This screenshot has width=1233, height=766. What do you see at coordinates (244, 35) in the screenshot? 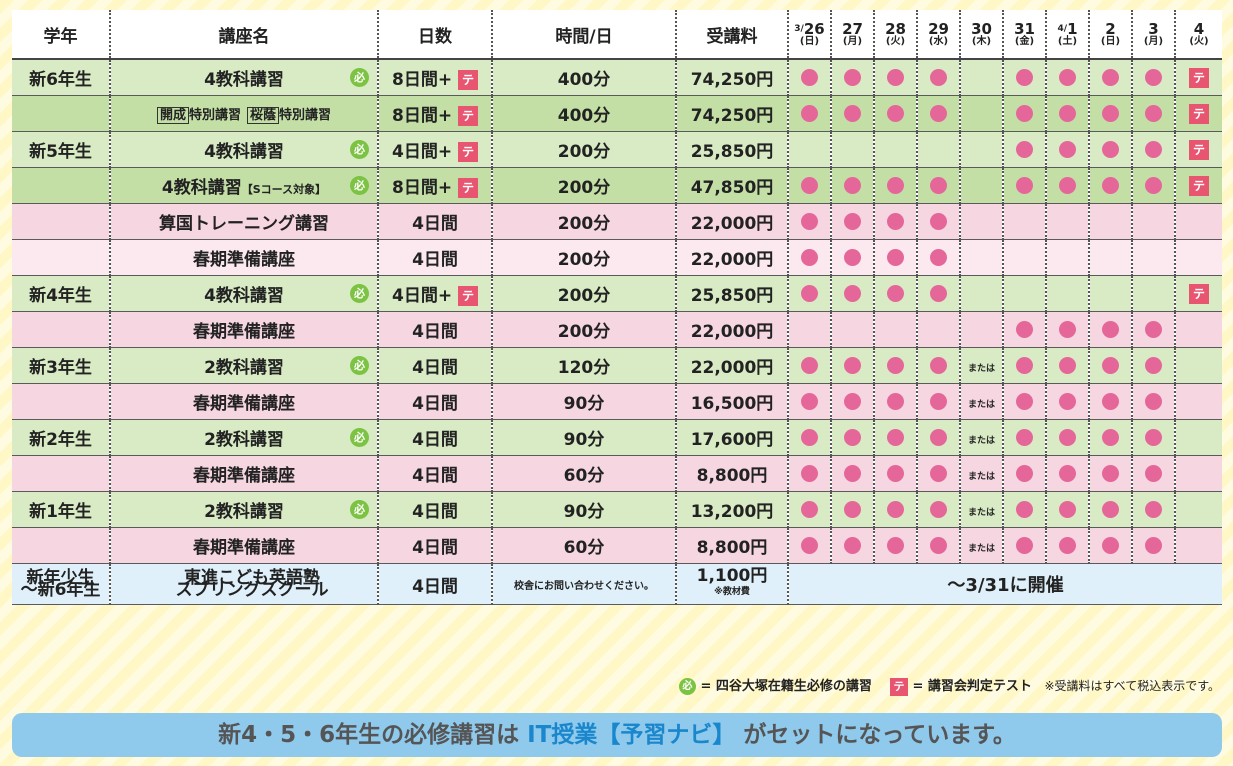
I see `header-course: 講座名` at bounding box center [244, 35].